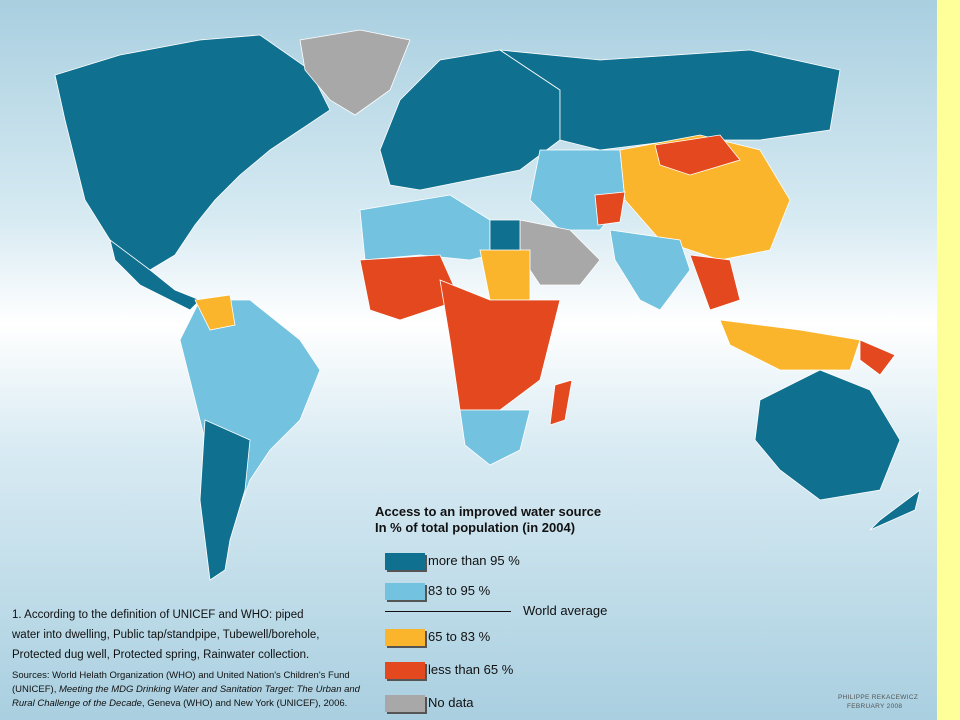 The width and height of the screenshot is (960, 720). I want to click on legend-label: 65 to 83 %, so click(459, 636).